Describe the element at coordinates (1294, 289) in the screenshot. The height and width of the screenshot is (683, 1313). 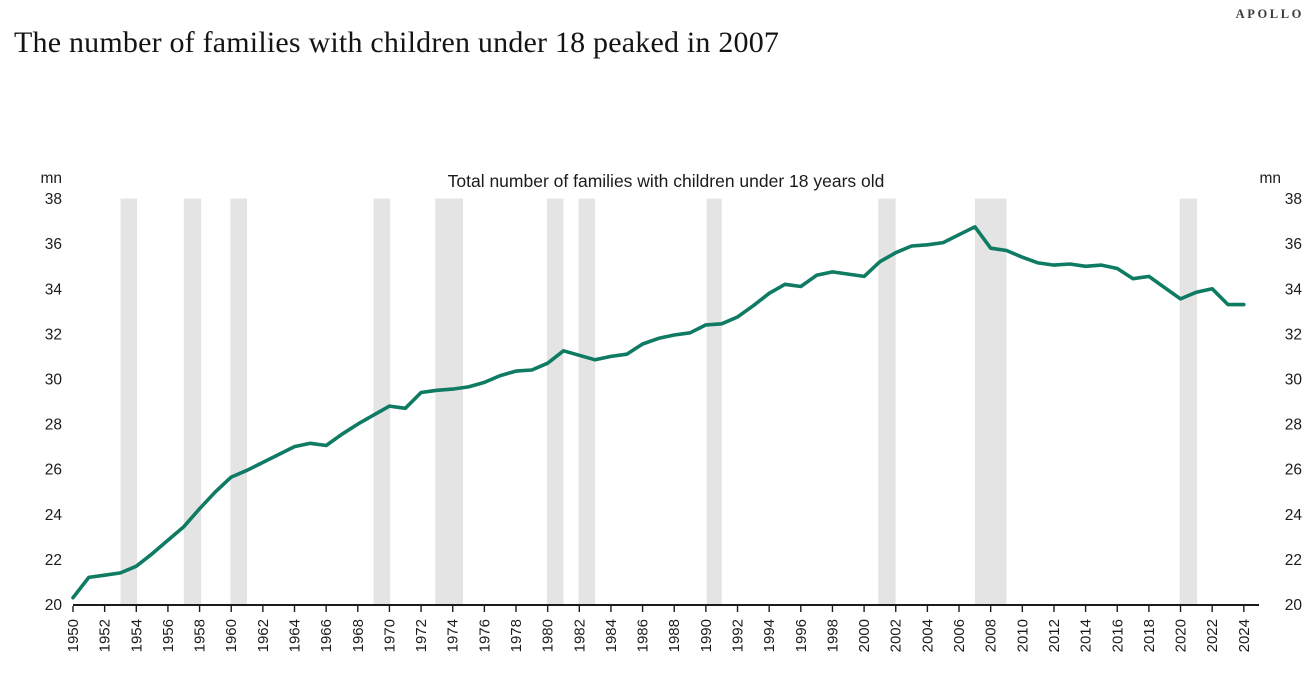
I see `y-axis-label-right: 34` at that location.